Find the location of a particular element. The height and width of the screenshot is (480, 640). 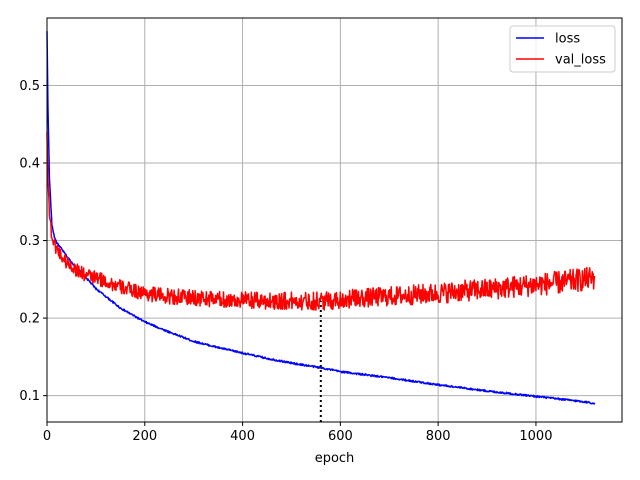

x-tick-label: 1000 is located at coordinates (535, 436).